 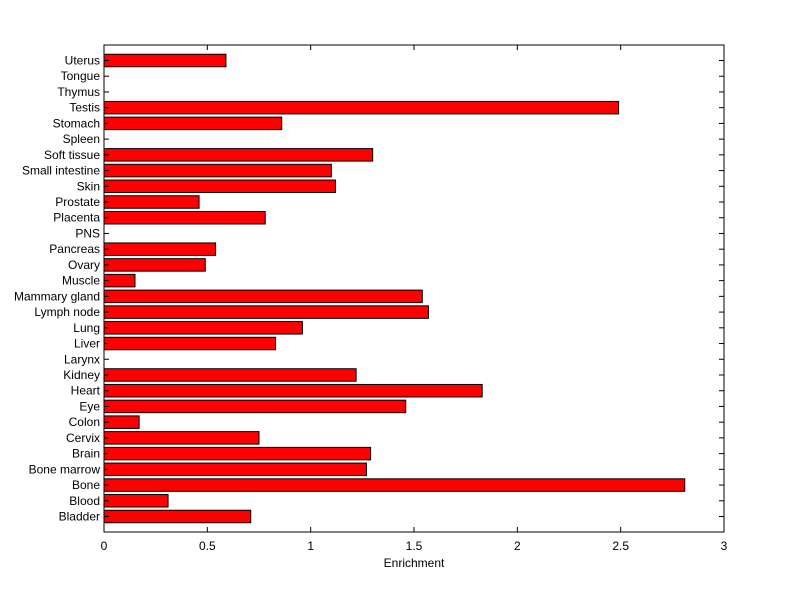 What do you see at coordinates (86, 391) in the screenshot?
I see `y-tick-label: Heart` at bounding box center [86, 391].